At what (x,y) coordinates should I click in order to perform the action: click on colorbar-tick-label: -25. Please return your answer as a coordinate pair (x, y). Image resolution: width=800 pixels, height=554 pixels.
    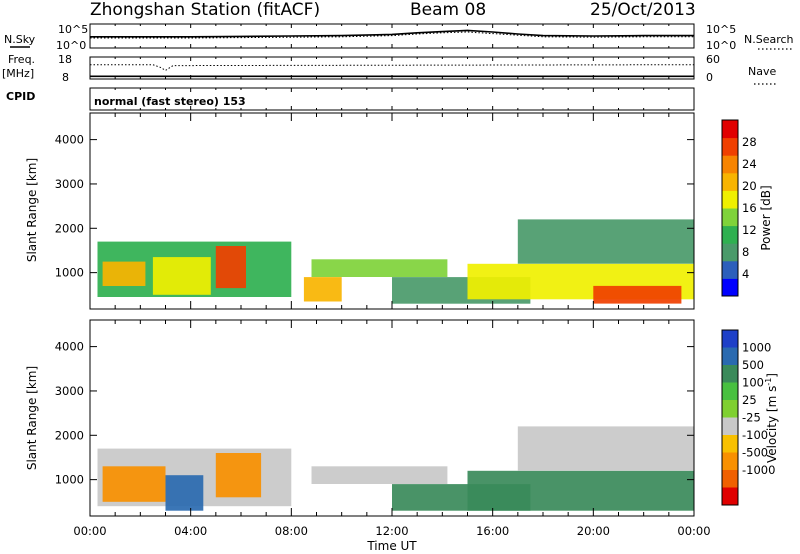
    Looking at the image, I should click on (751, 418).